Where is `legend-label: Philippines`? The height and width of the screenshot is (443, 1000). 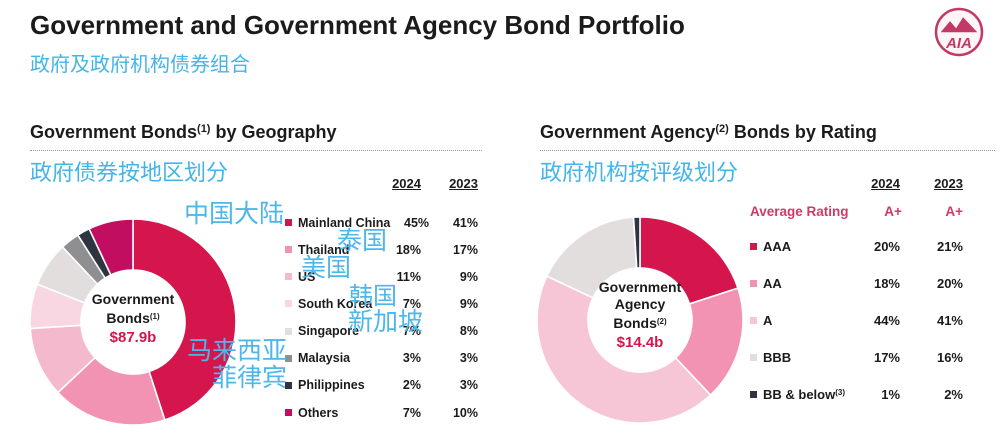
legend-label: Philippines is located at coordinates (331, 385).